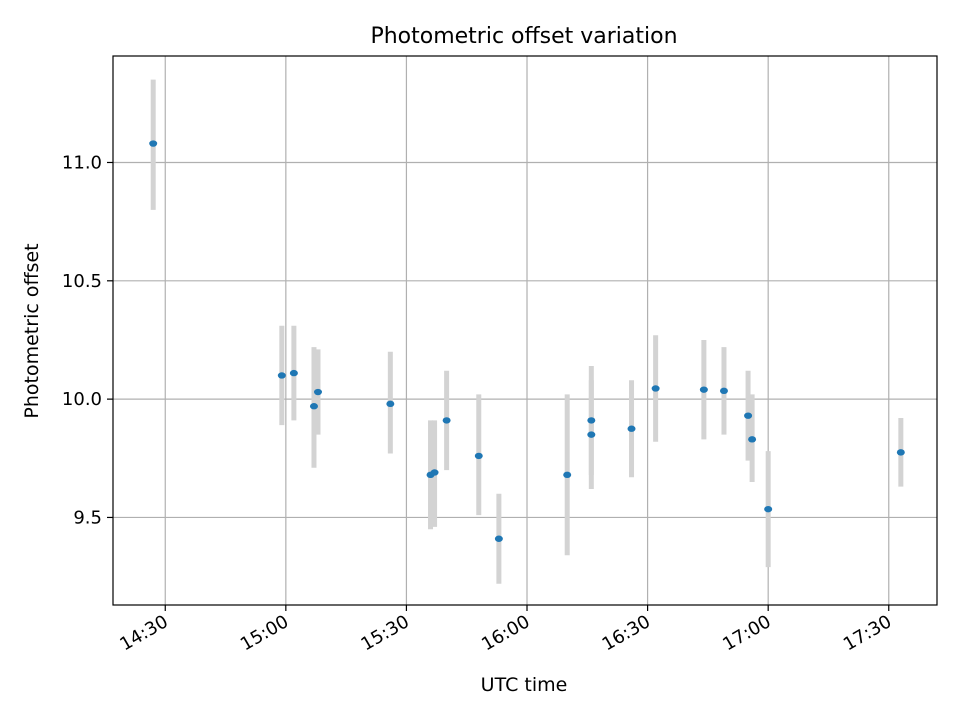 This screenshot has height=720, width=960. What do you see at coordinates (523, 36) in the screenshot?
I see `chart-title: Photometric offset variation` at bounding box center [523, 36].